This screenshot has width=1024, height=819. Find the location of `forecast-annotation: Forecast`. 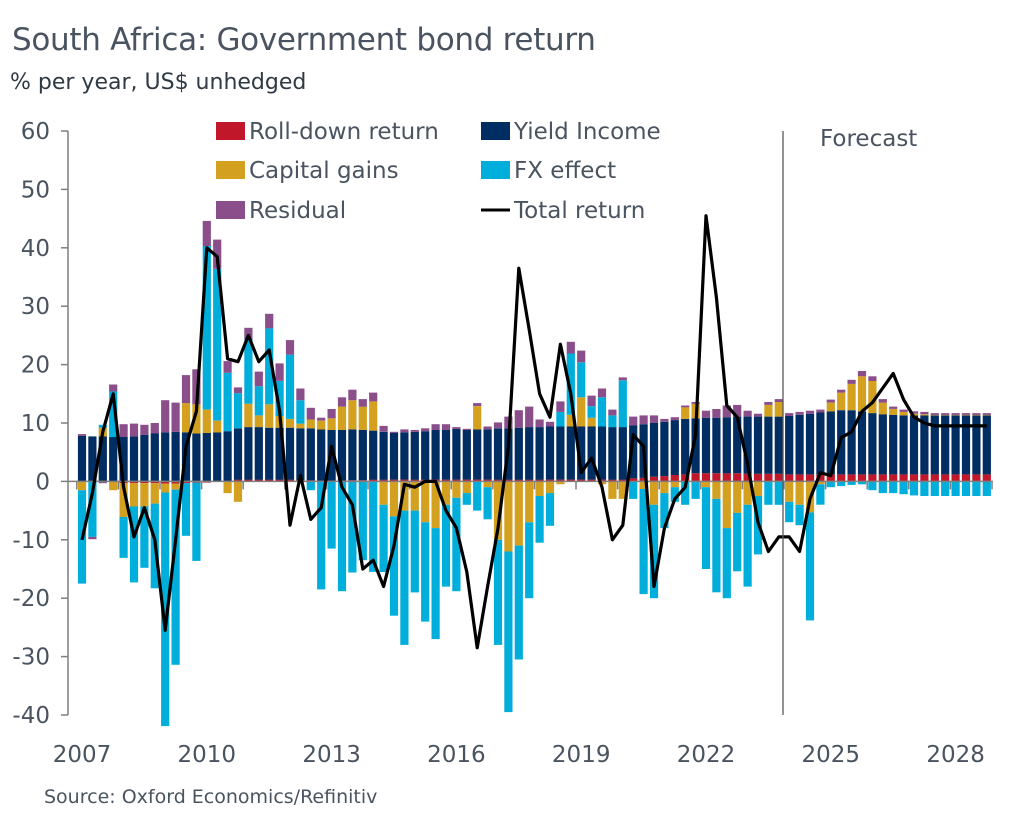

forecast-annotation: Forecast is located at coordinates (849, 420).